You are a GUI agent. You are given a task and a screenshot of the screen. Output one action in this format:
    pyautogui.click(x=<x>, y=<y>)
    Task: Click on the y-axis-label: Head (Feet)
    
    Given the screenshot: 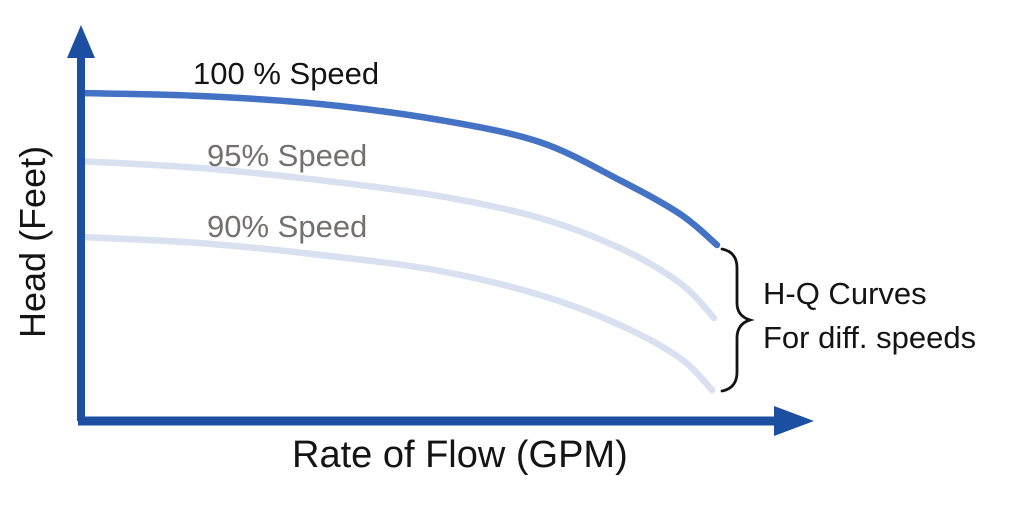 What is the action you would take?
    pyautogui.click(x=32, y=241)
    